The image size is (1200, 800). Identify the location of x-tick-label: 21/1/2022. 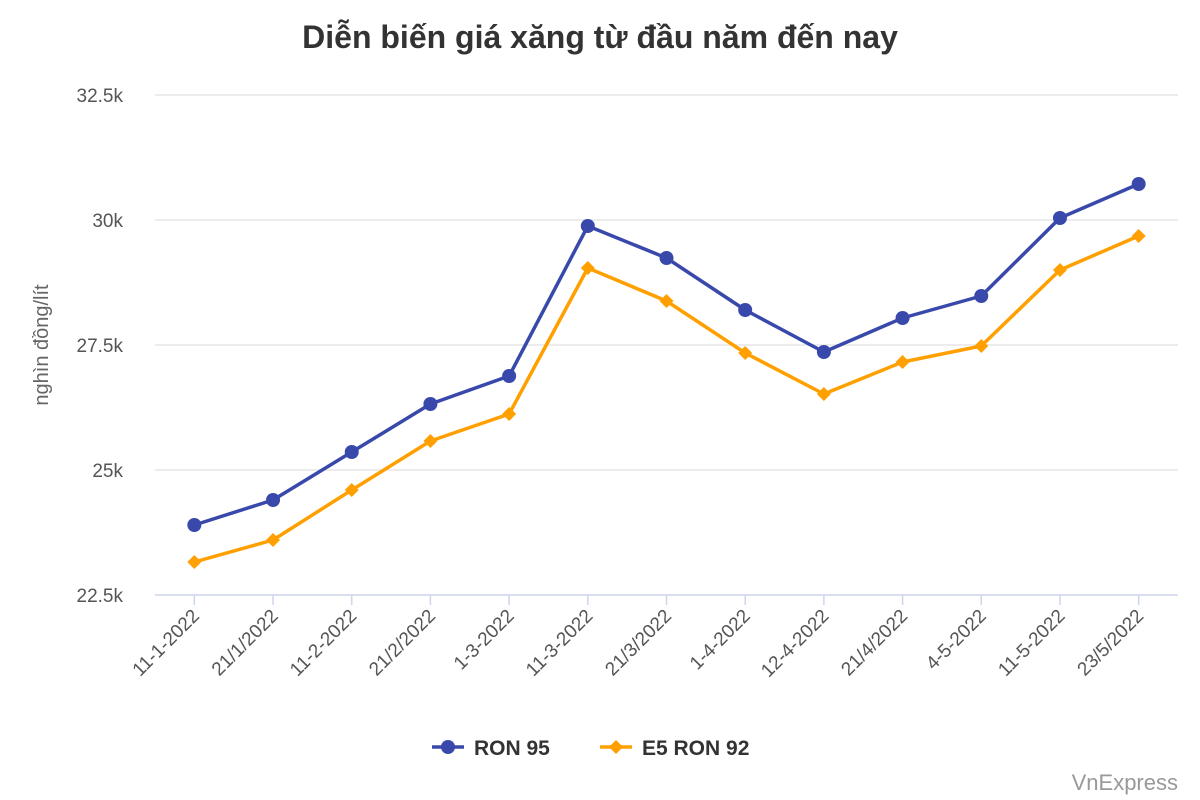
(245, 643).